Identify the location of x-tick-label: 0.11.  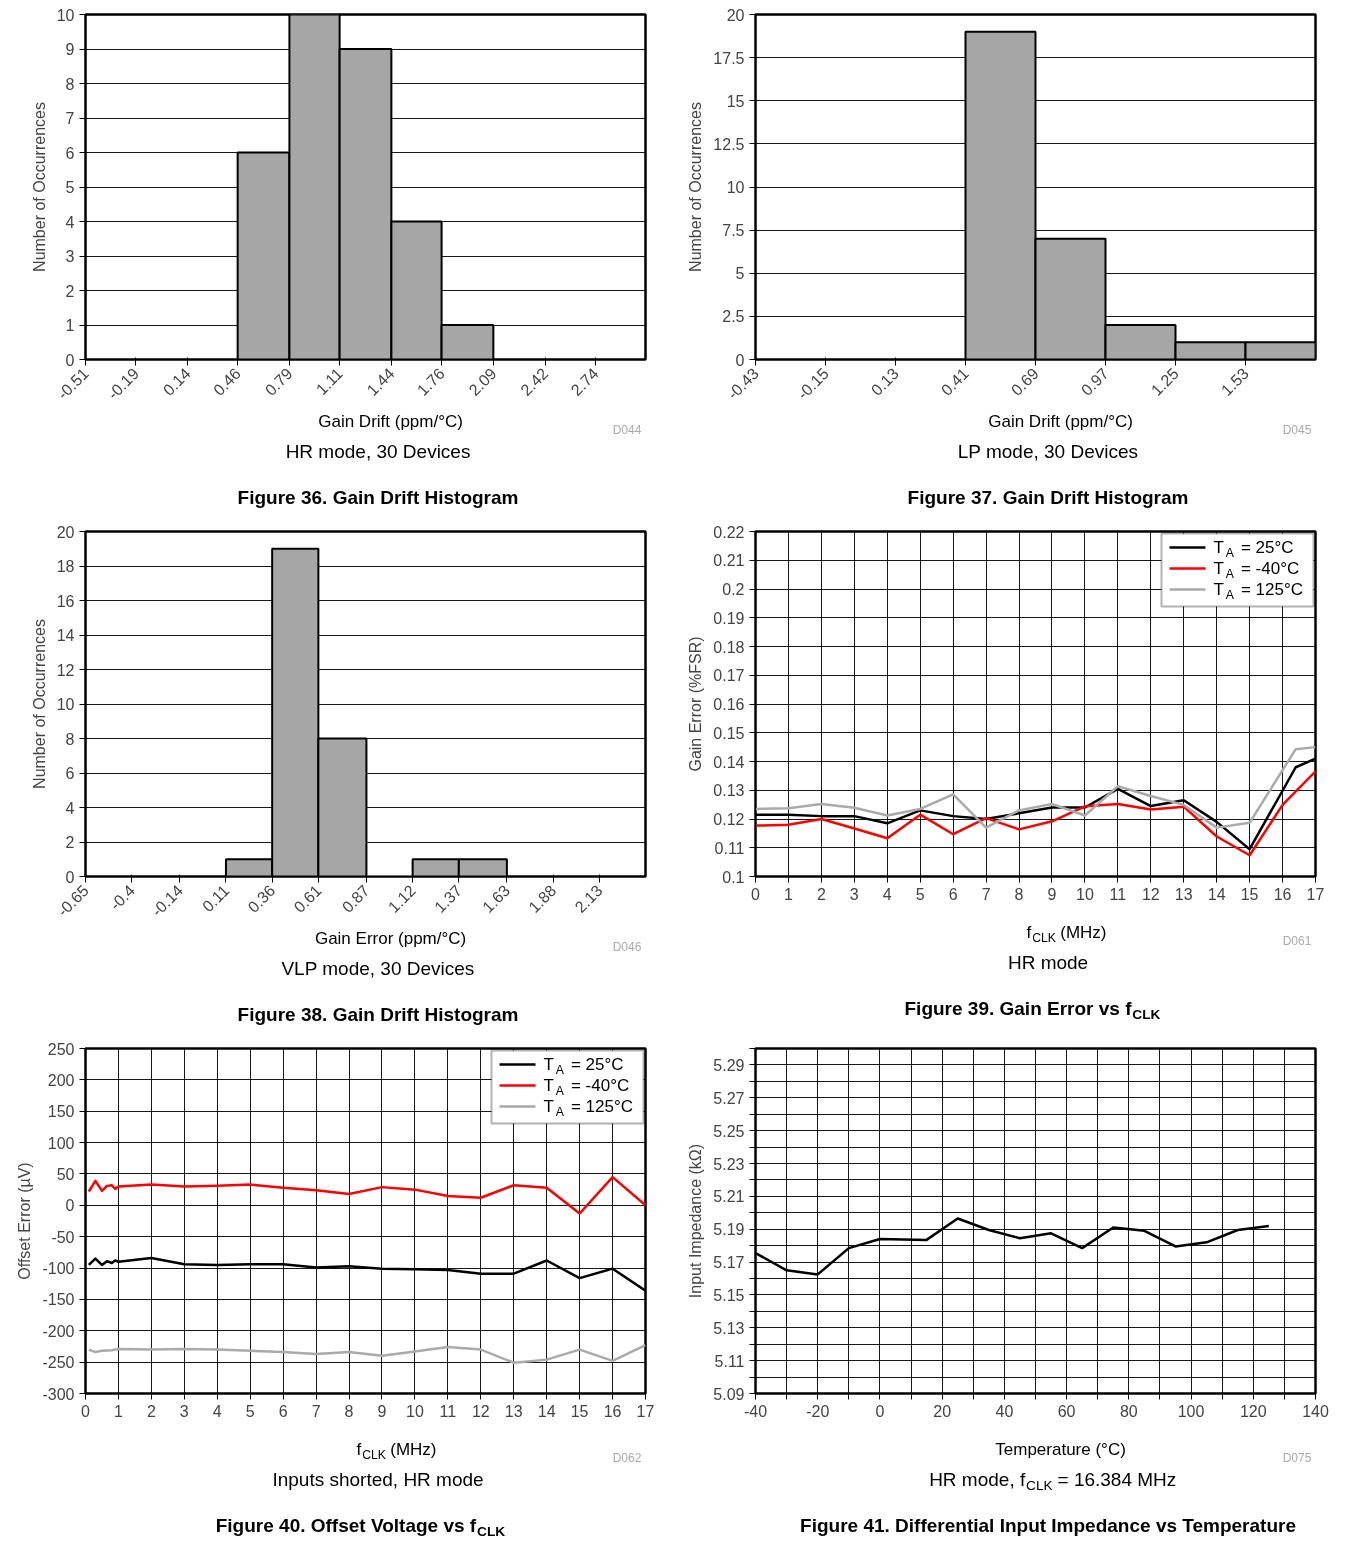
(216, 898).